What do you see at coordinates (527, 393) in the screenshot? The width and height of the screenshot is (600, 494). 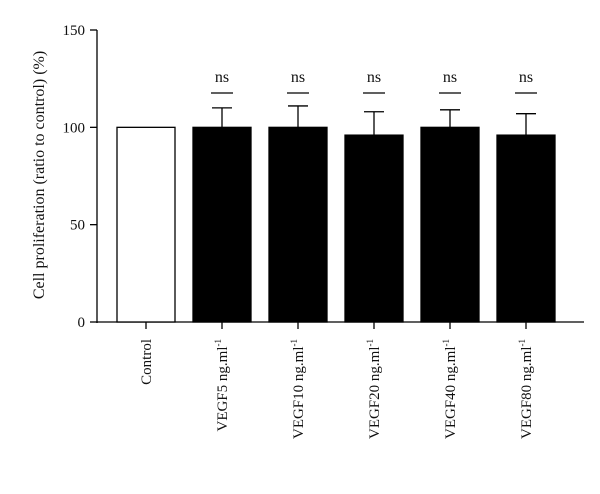 I see `x-category-label-text-5: VEGF80 ng.ml` at bounding box center [527, 393].